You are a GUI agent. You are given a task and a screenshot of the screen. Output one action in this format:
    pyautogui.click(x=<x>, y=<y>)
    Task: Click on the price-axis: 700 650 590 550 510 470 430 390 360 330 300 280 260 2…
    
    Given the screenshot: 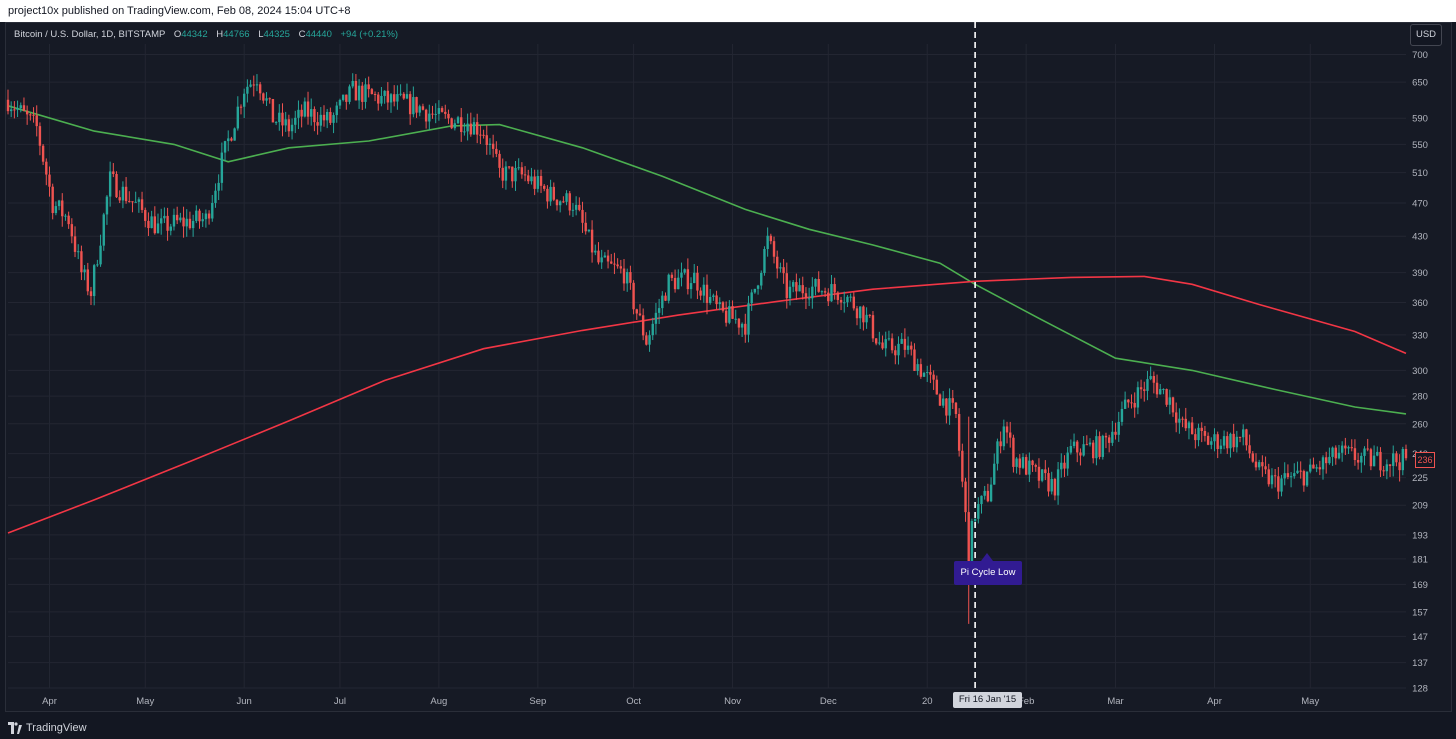 What is the action you would take?
    pyautogui.click(x=1420, y=372)
    